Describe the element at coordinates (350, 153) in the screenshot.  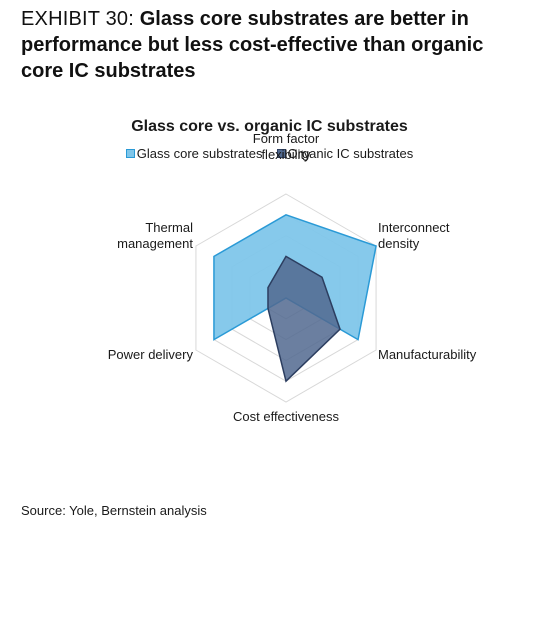
I see `legend-label-organic: Organic IC substrates` at that location.